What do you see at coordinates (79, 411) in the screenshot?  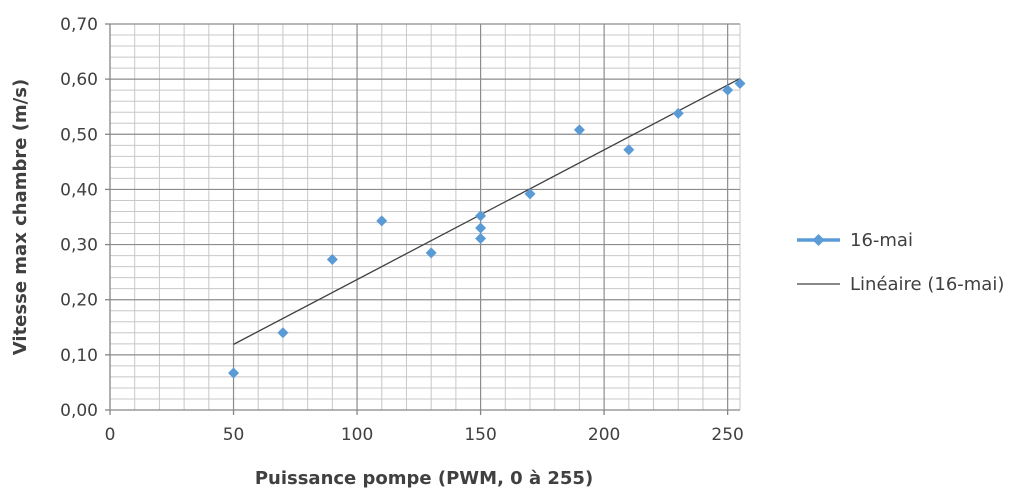 I see `y-tick-label: 0,00` at bounding box center [79, 411].